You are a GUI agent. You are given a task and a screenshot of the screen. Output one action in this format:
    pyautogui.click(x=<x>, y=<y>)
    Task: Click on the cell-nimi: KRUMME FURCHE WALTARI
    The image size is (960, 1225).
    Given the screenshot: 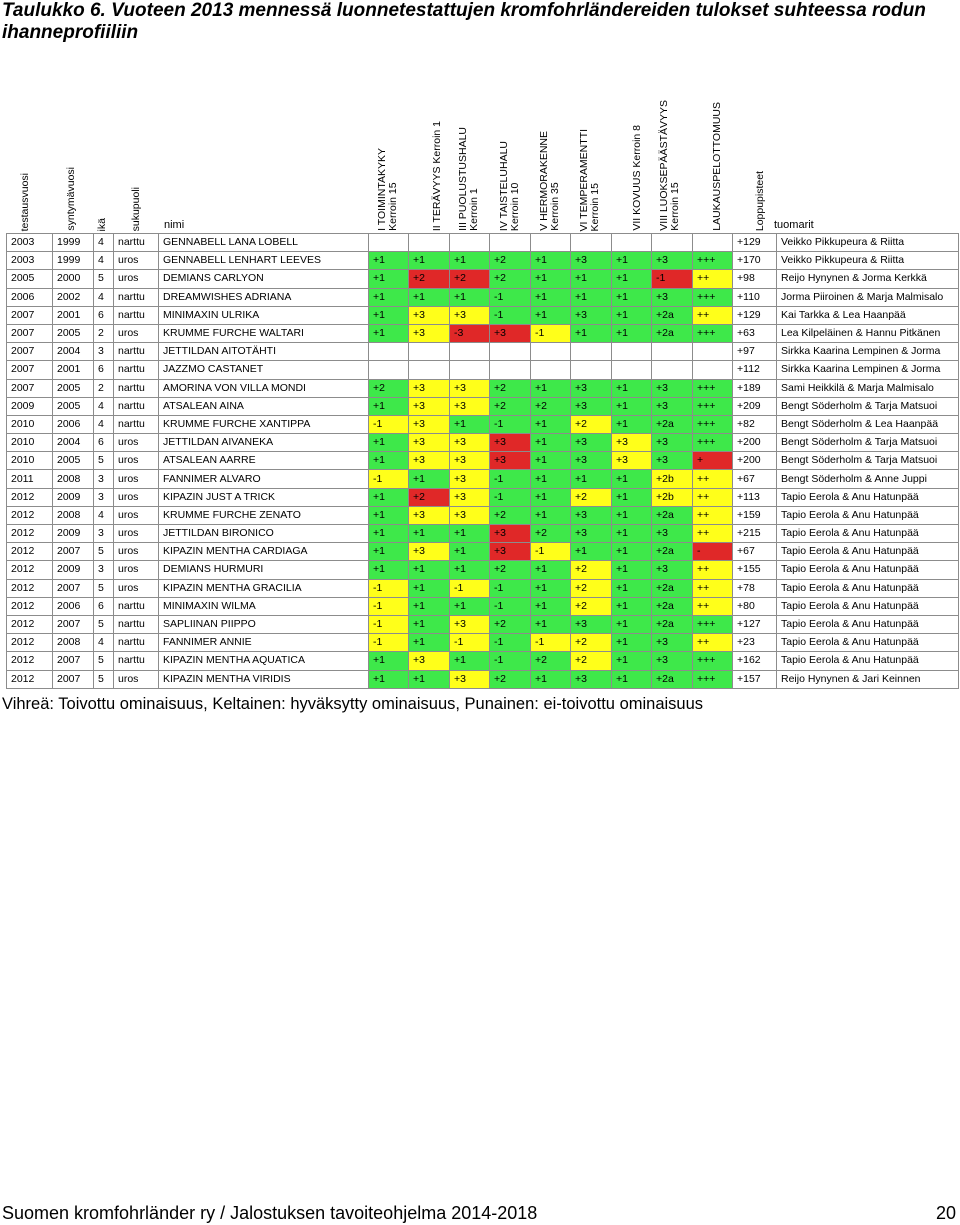 What is the action you would take?
    pyautogui.click(x=263, y=333)
    